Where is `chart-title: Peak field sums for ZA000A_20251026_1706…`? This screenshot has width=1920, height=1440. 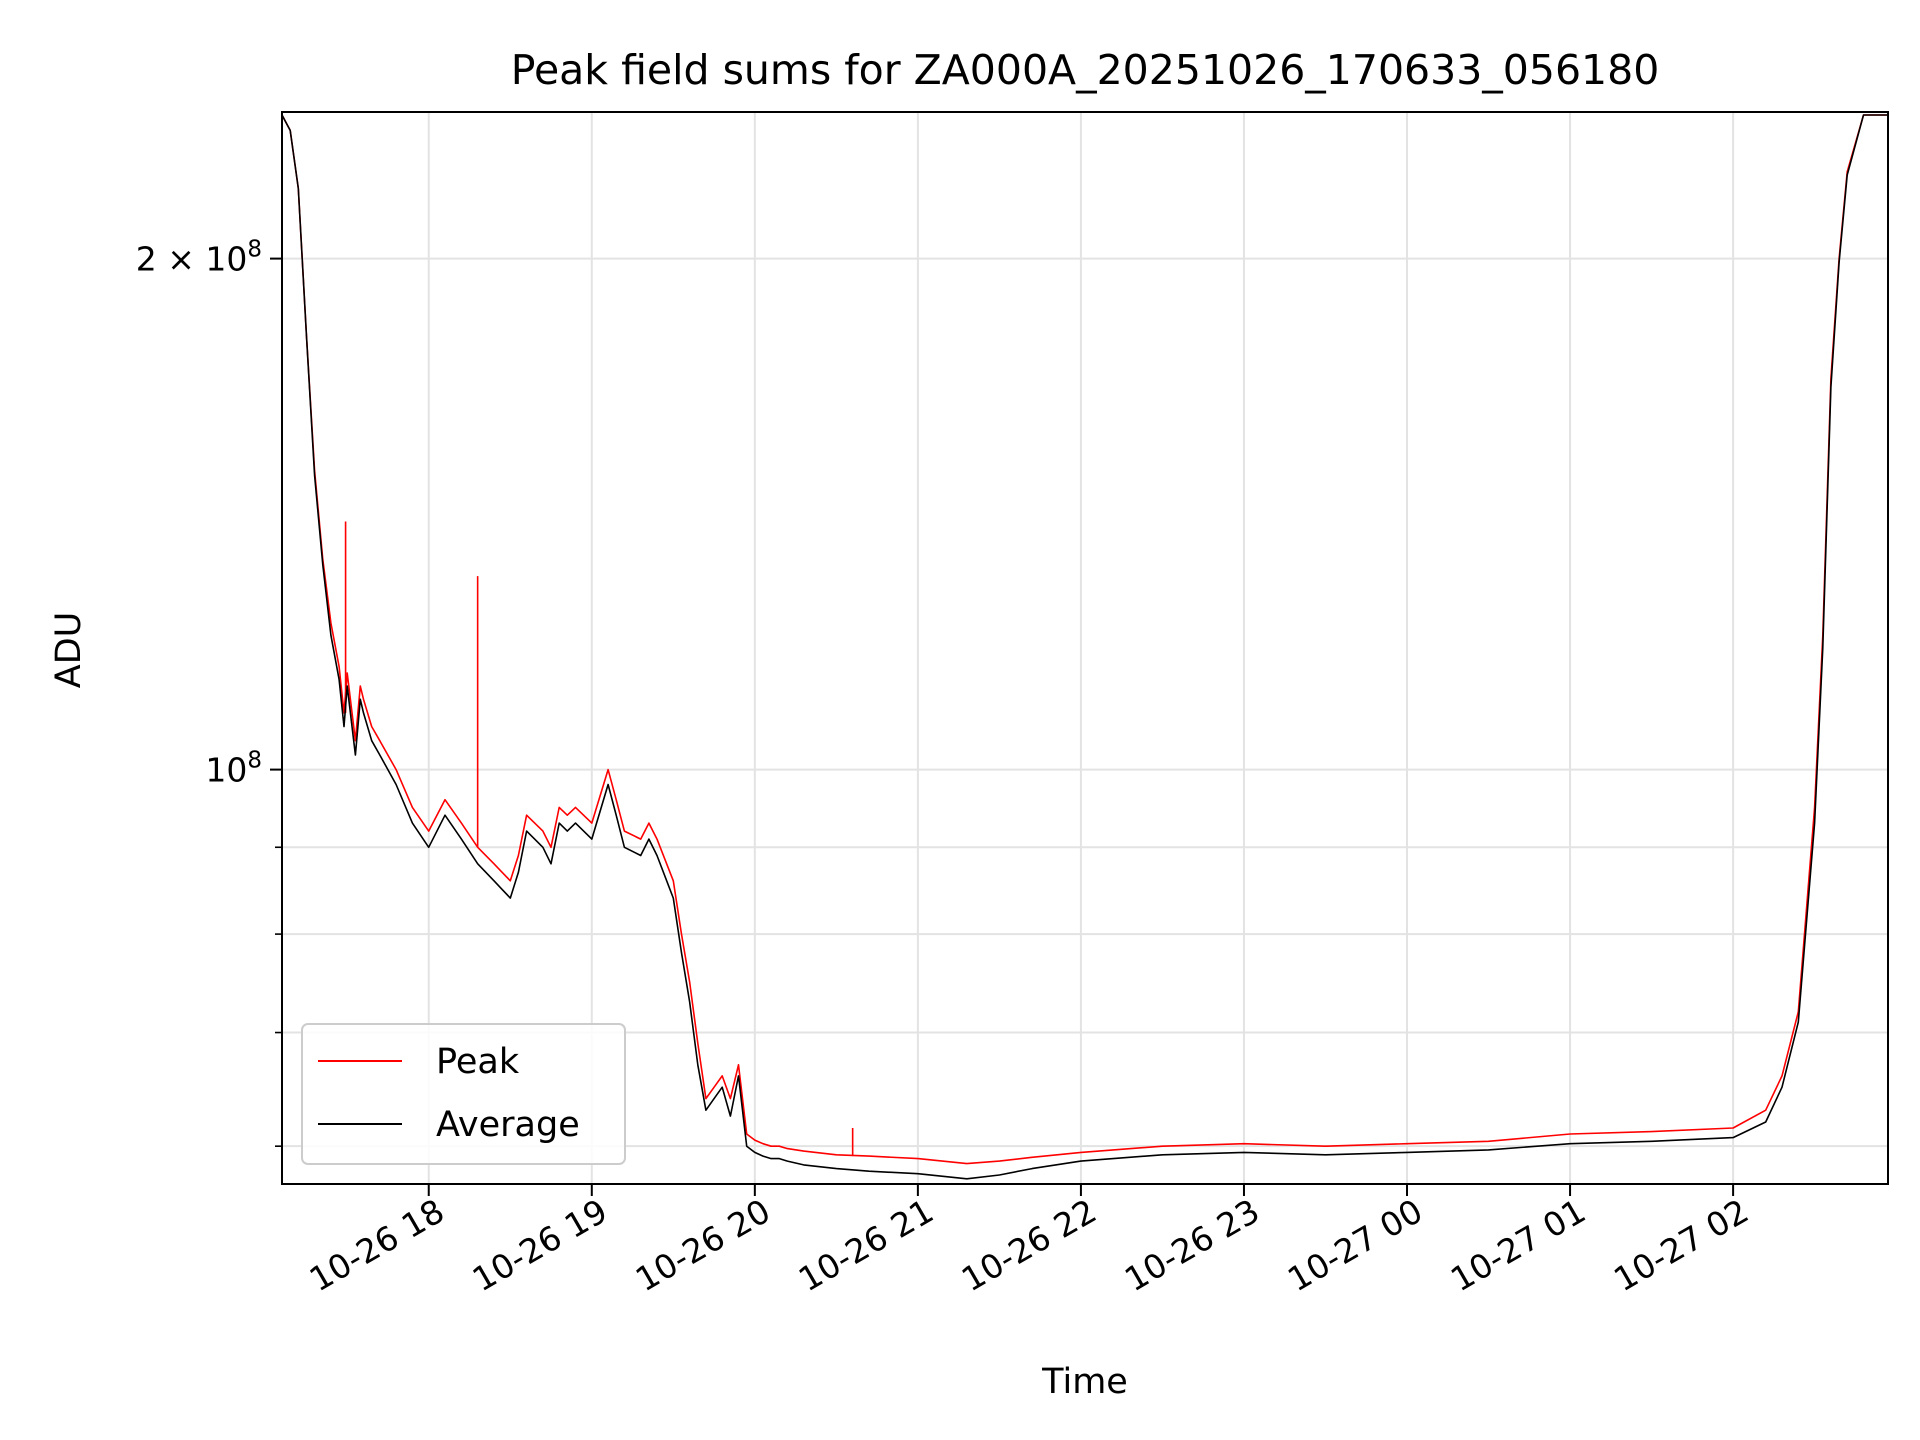
chart-title: Peak field sums for ZA000A_20251026_1706… is located at coordinates (1085, 70).